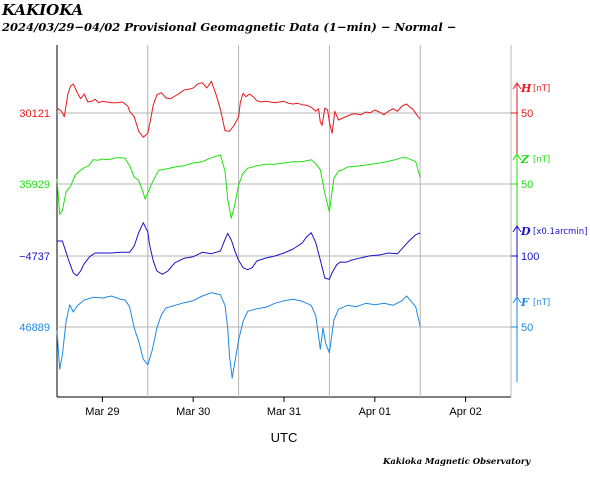 This screenshot has height=483, width=590. I want to click on series-line-f, so click(238, 335).